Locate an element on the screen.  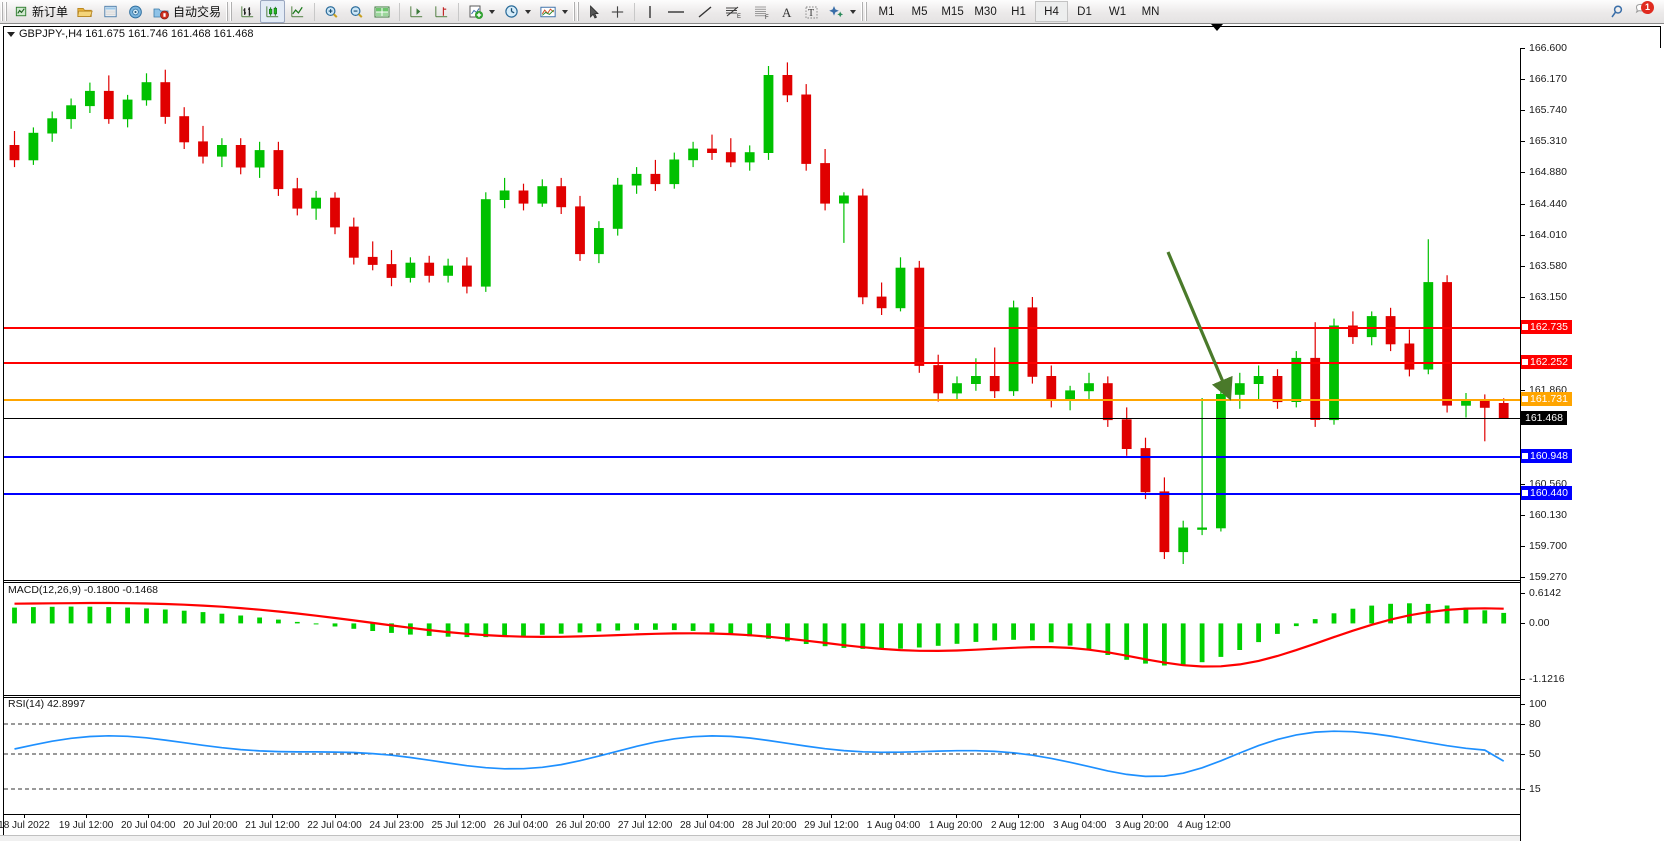
search-button is located at coordinates (1617, 11).